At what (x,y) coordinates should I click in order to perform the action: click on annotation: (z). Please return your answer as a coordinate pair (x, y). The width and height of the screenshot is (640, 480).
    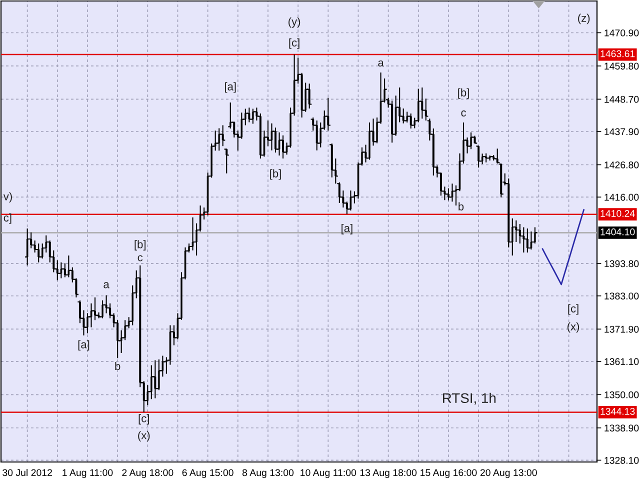
    Looking at the image, I should click on (584, 19).